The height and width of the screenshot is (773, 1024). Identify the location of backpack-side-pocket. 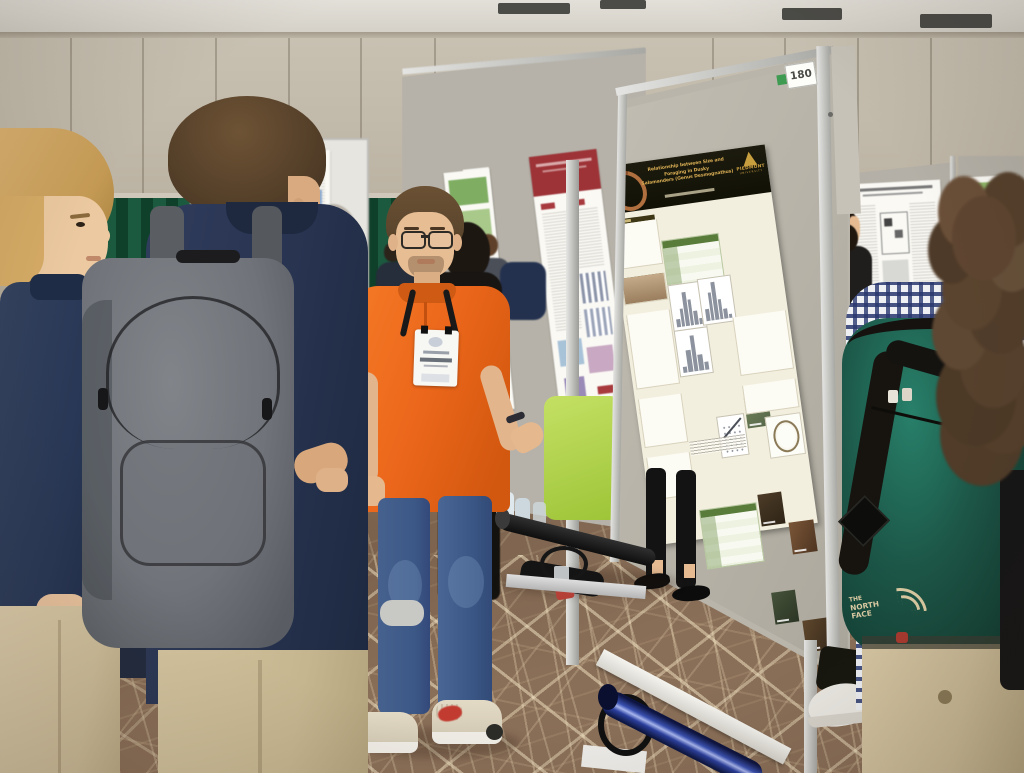
(97, 450).